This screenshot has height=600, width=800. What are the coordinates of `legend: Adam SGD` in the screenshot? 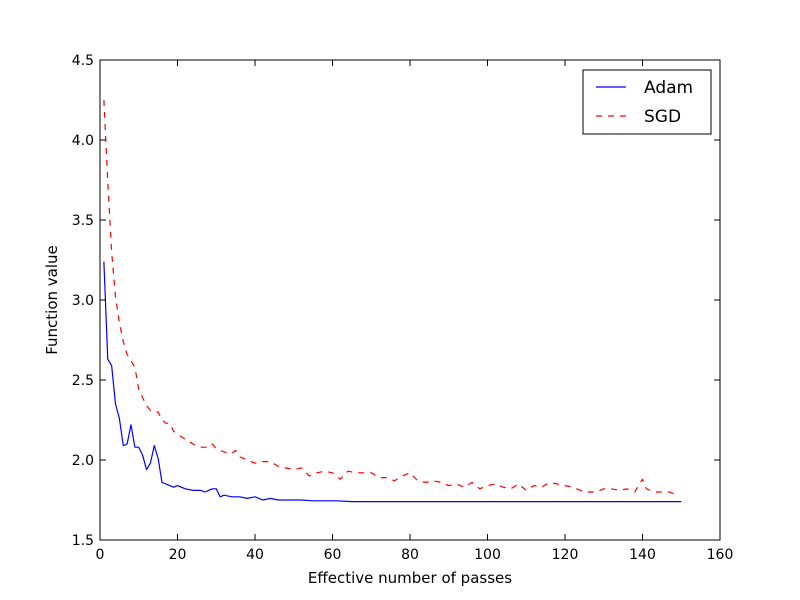 It's located at (647, 102).